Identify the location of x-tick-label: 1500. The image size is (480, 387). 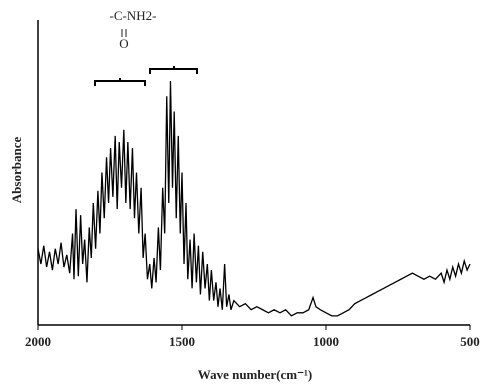
(182, 341).